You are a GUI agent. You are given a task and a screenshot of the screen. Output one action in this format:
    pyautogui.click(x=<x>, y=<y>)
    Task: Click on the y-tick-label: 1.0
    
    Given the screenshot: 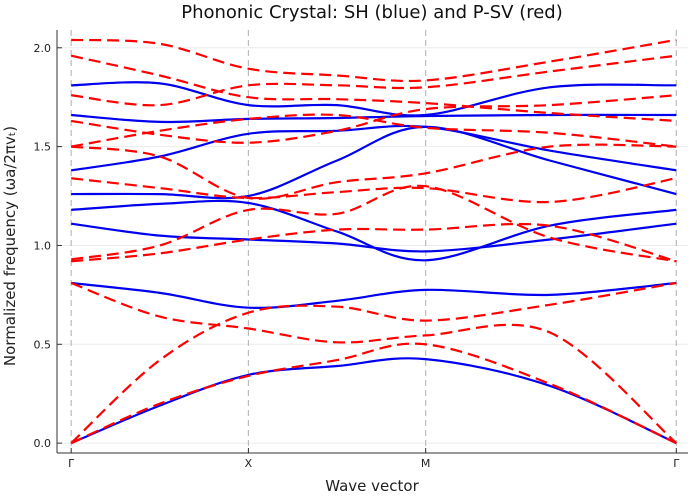 What is the action you would take?
    pyautogui.click(x=43, y=245)
    